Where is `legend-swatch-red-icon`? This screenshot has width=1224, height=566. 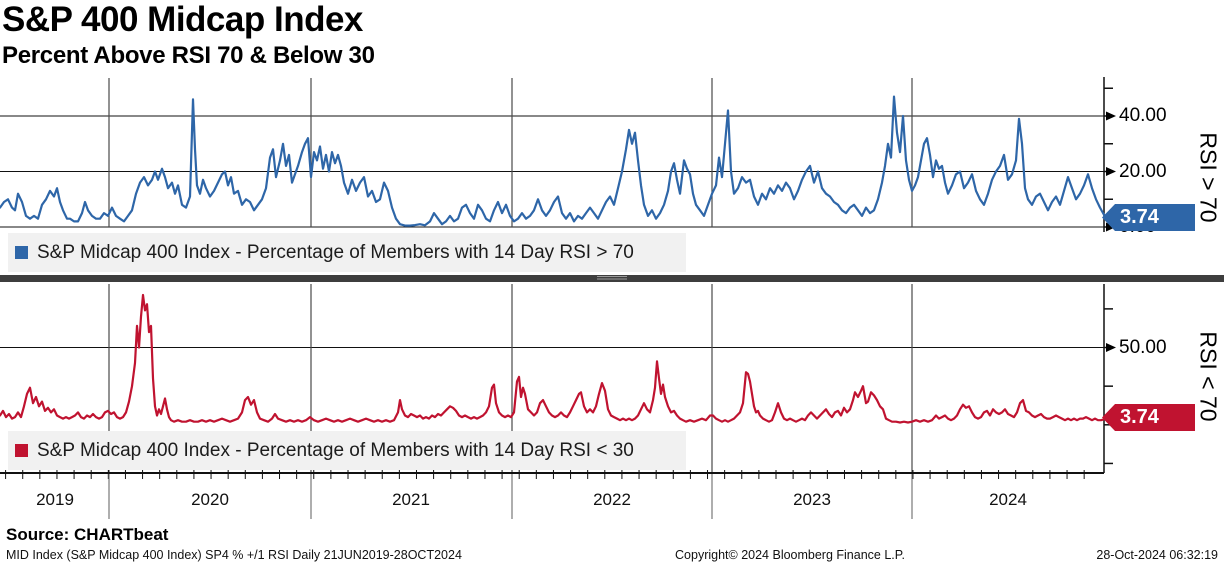
legend-swatch-red-icon is located at coordinates (21, 450).